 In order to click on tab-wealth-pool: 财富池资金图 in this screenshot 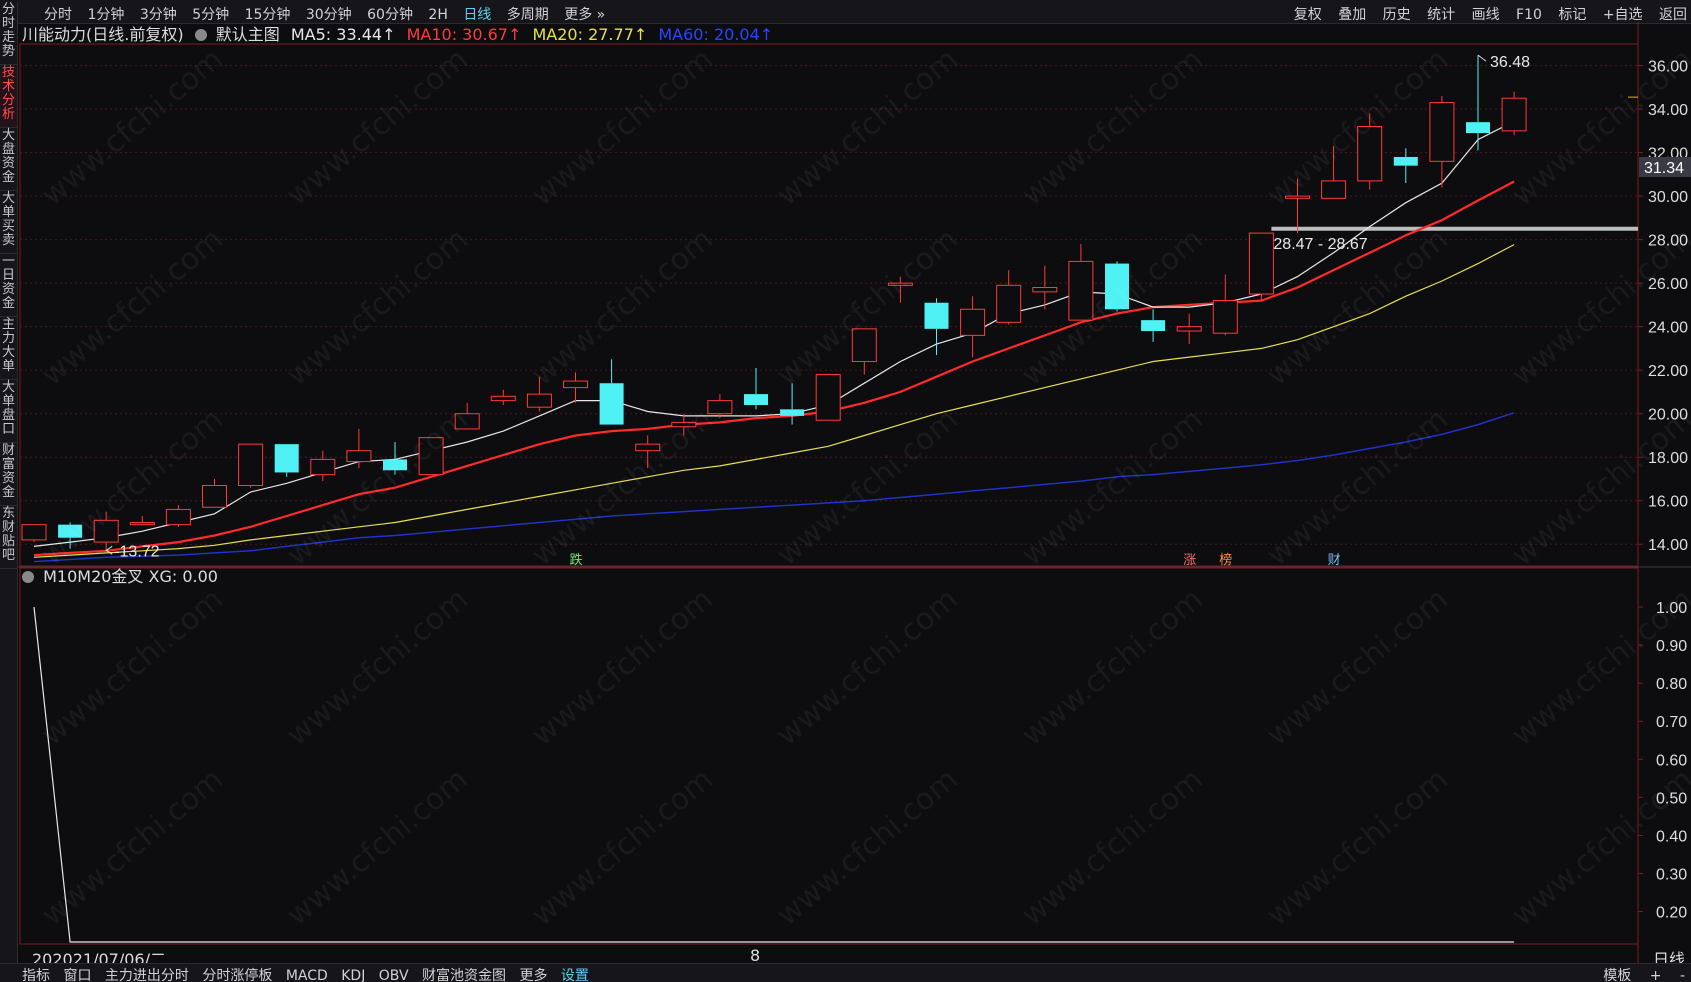, I will do `click(464, 975)`.